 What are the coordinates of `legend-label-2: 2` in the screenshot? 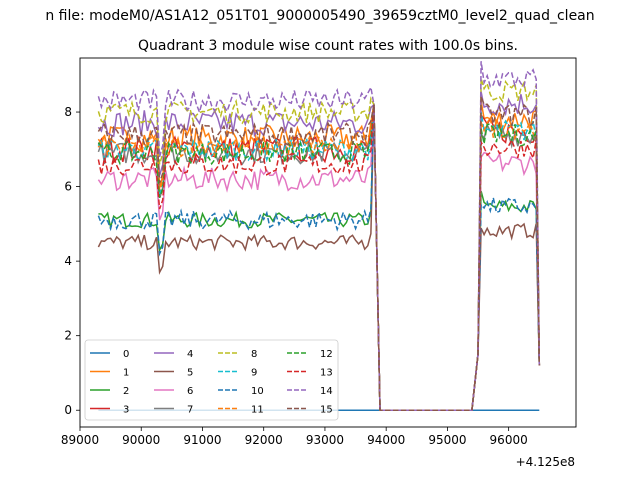 It's located at (126, 391).